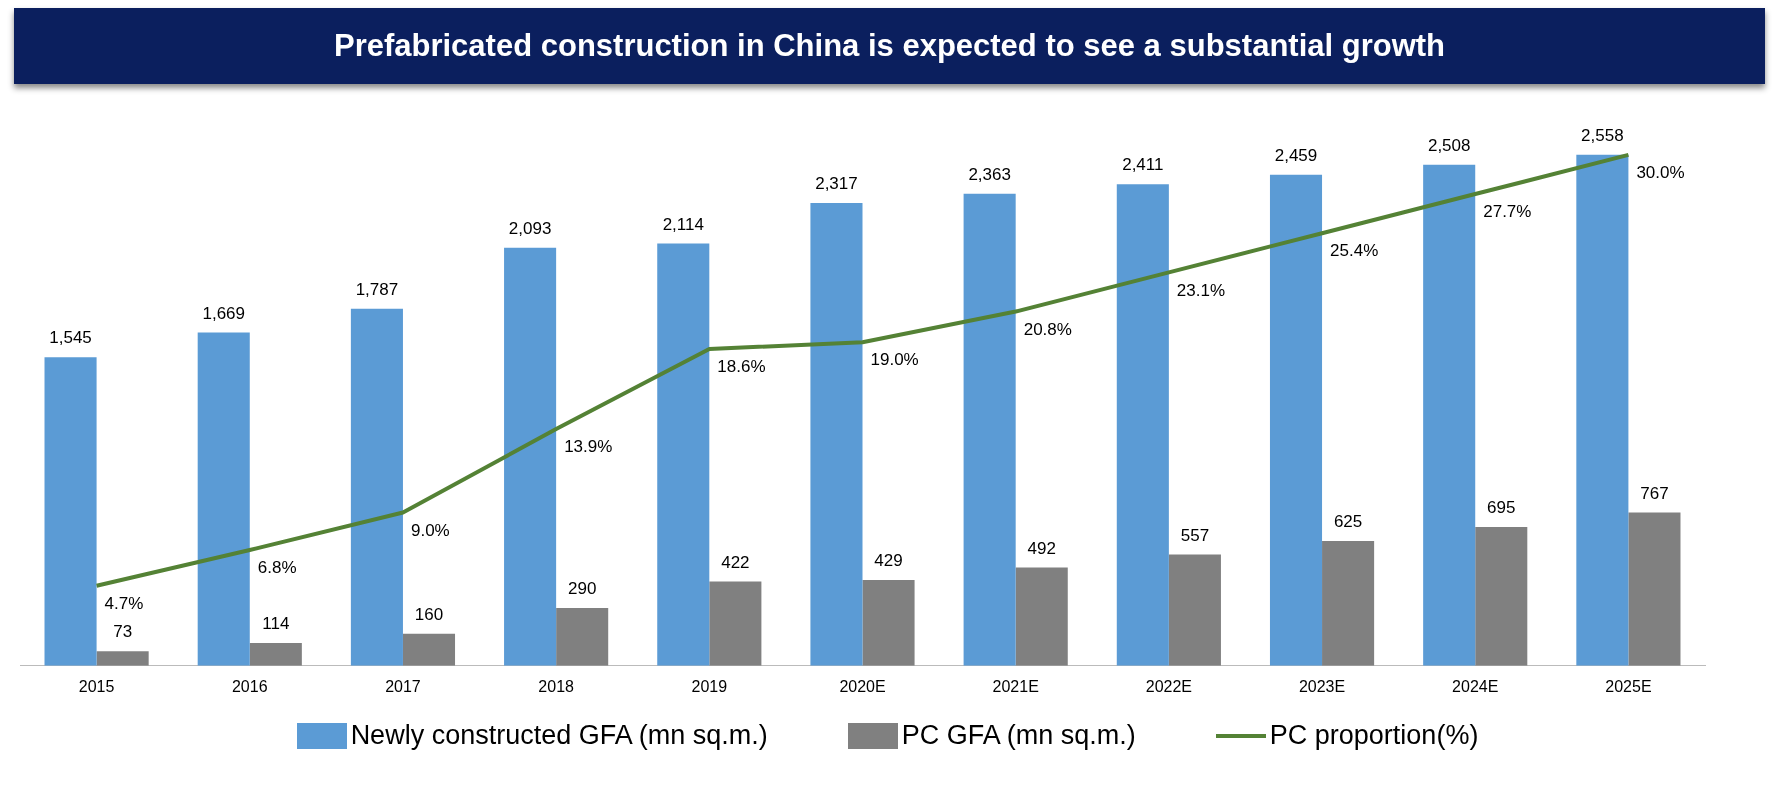 This screenshot has height=785, width=1775. What do you see at coordinates (277, 568) in the screenshot?
I see `data-label: 6.8%` at bounding box center [277, 568].